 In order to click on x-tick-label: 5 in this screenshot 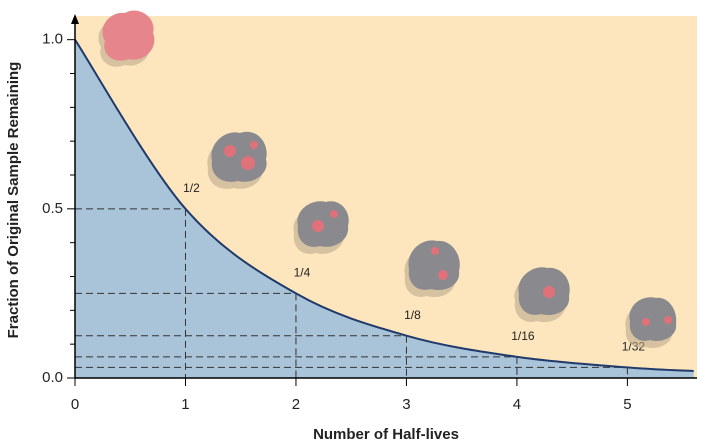, I will do `click(627, 404)`.